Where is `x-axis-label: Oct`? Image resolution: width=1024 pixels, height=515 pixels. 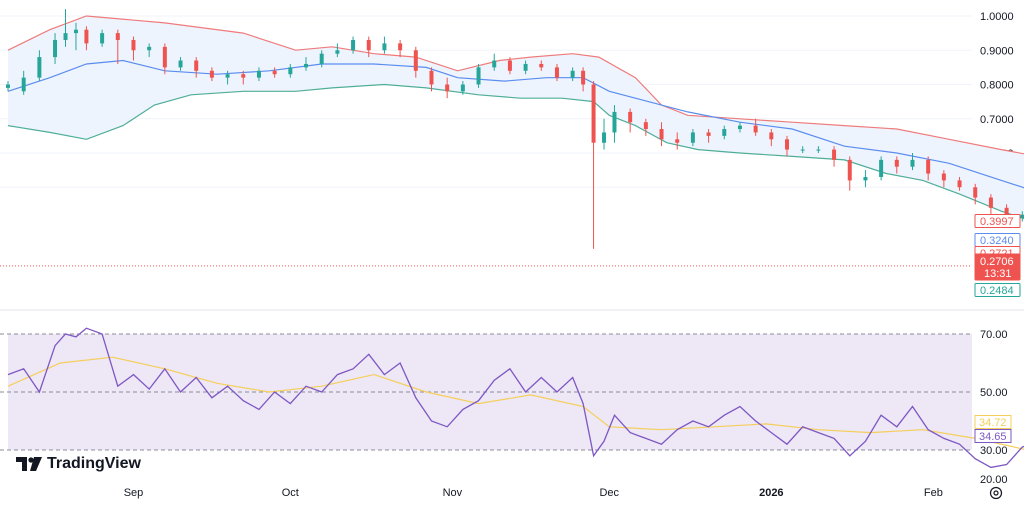
x-axis-label: Oct is located at coordinates (290, 493).